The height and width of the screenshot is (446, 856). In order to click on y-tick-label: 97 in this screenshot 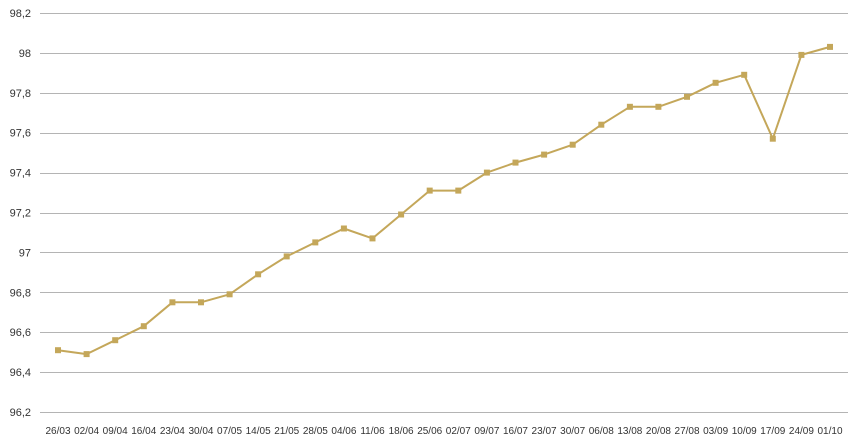, I will do `click(25, 253)`.